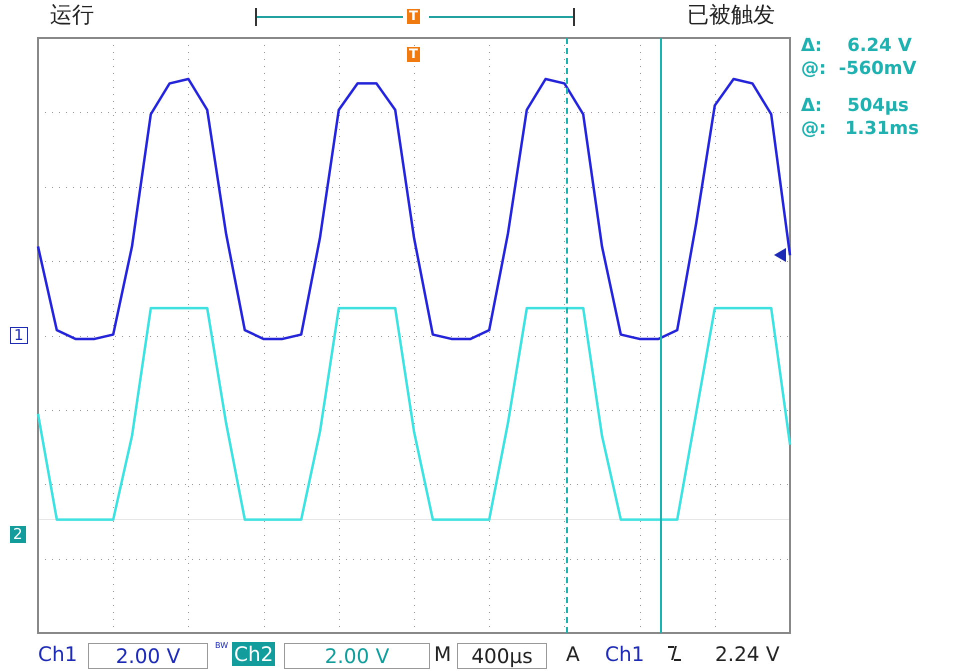 The width and height of the screenshot is (964, 671). What do you see at coordinates (860, 128) in the screenshot?
I see `text: @: 1.31ms` at bounding box center [860, 128].